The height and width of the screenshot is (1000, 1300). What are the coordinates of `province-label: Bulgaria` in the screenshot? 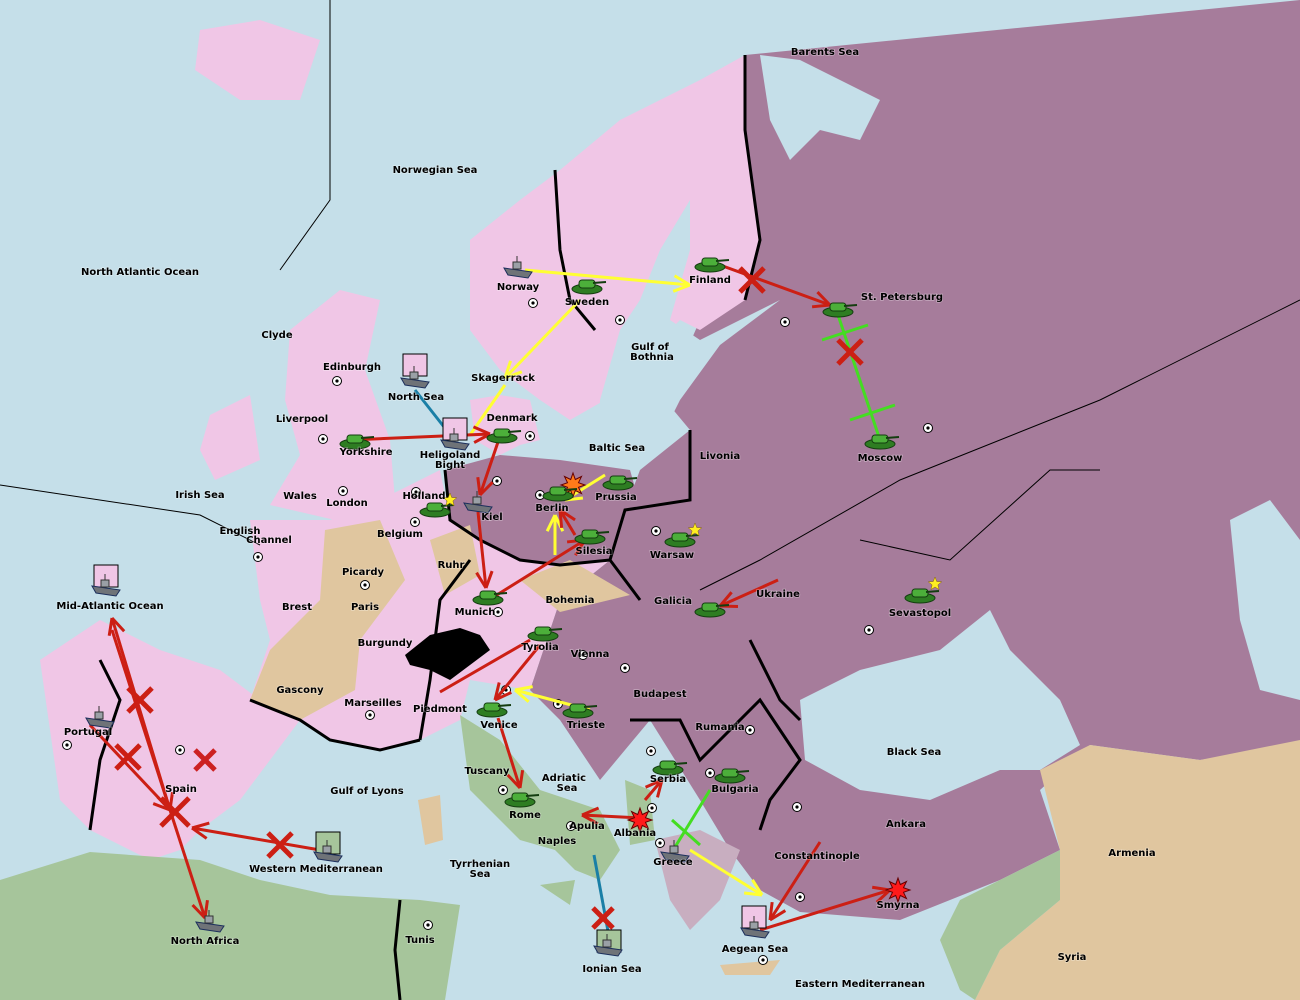 It's located at (735, 789).